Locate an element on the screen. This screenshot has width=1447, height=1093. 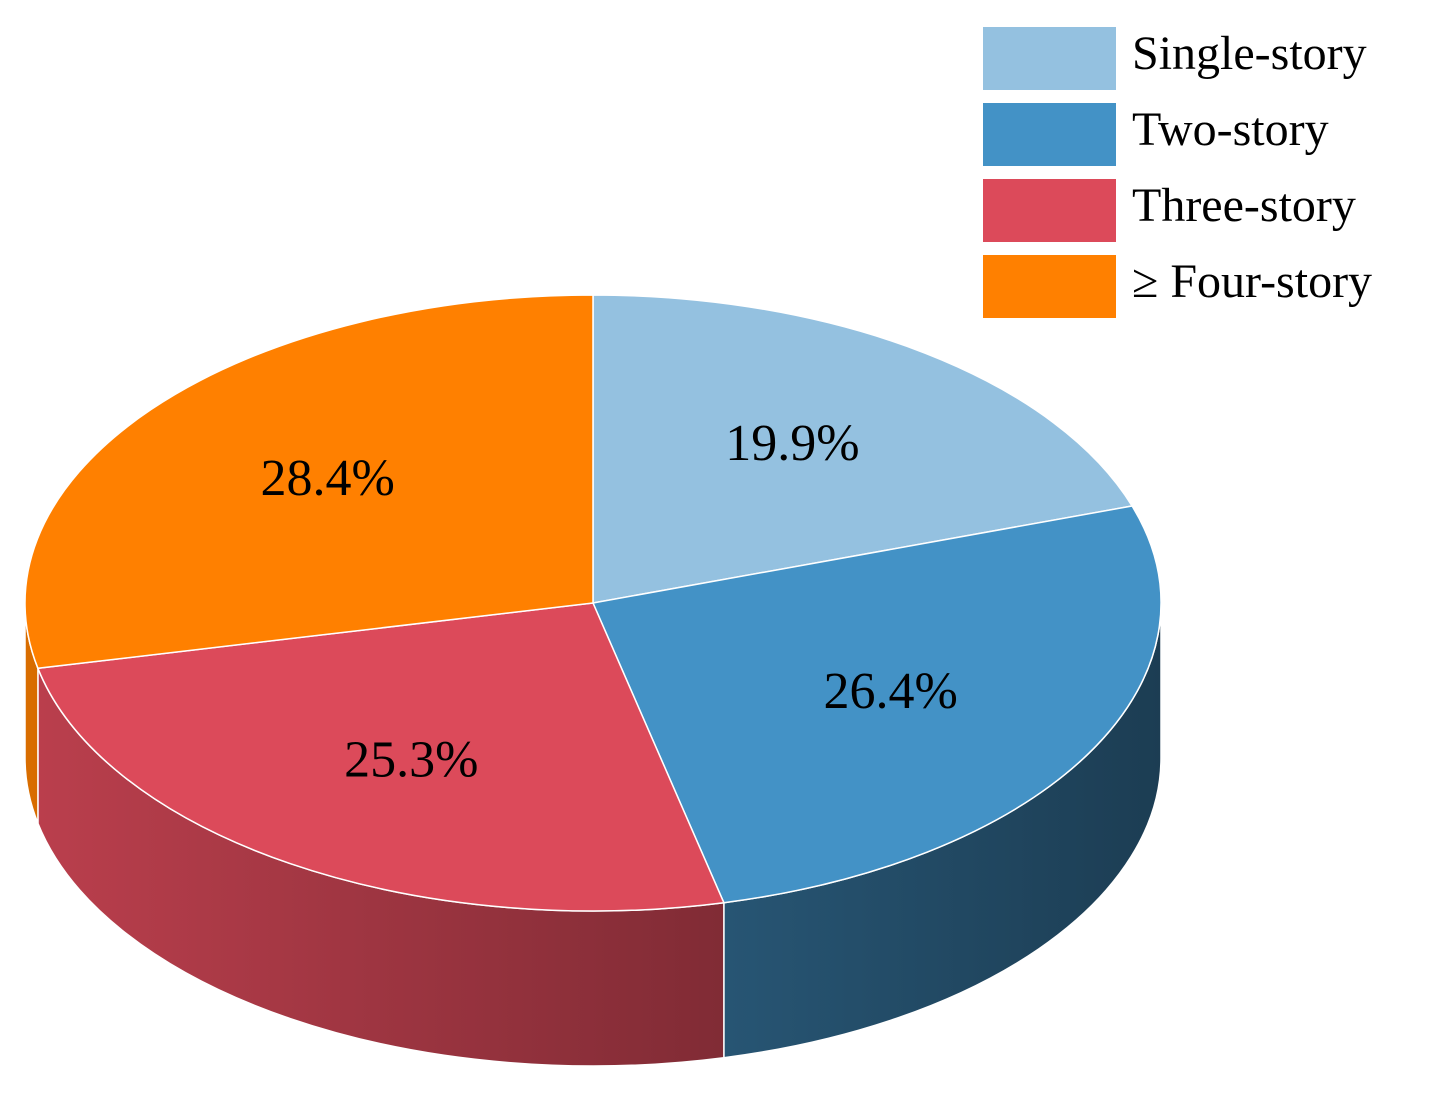
legend-label: ≥ Four-story is located at coordinates (1252, 281).